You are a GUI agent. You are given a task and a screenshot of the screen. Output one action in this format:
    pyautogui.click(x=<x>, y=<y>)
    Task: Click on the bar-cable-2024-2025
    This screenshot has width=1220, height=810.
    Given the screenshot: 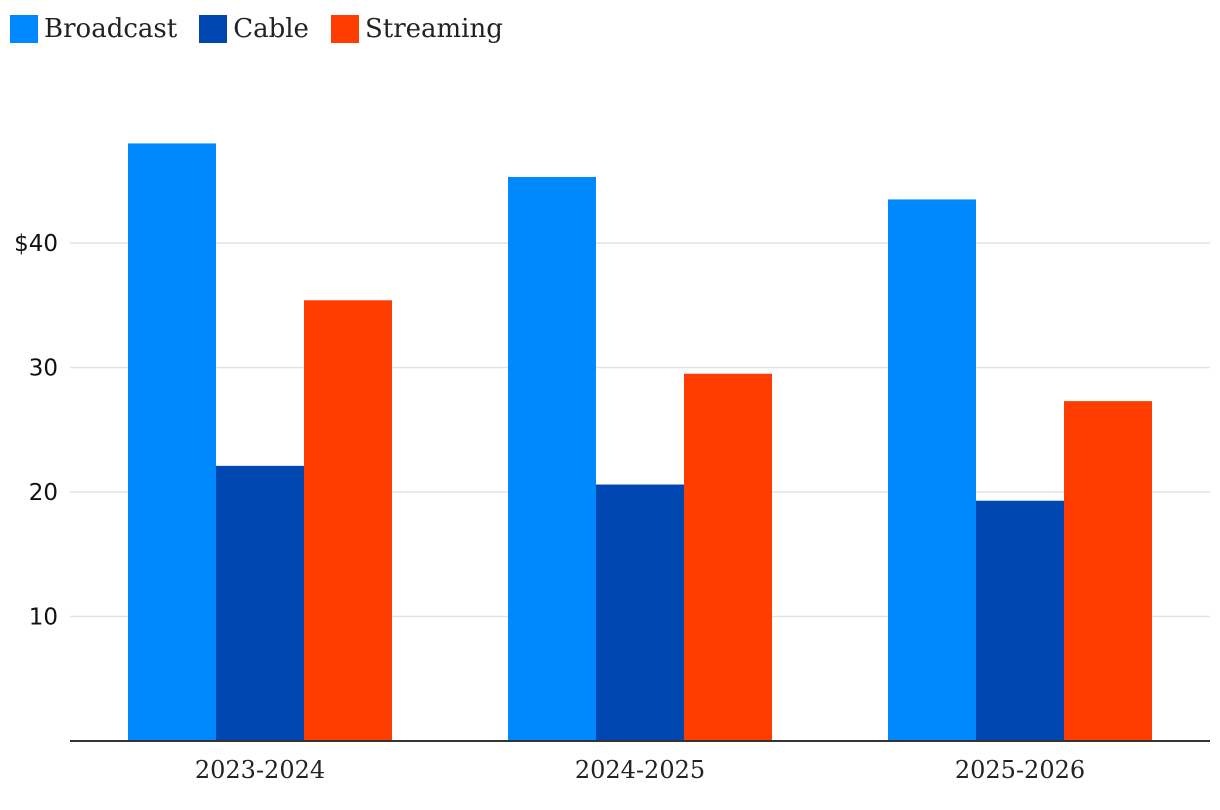 What is the action you would take?
    pyautogui.click(x=640, y=612)
    